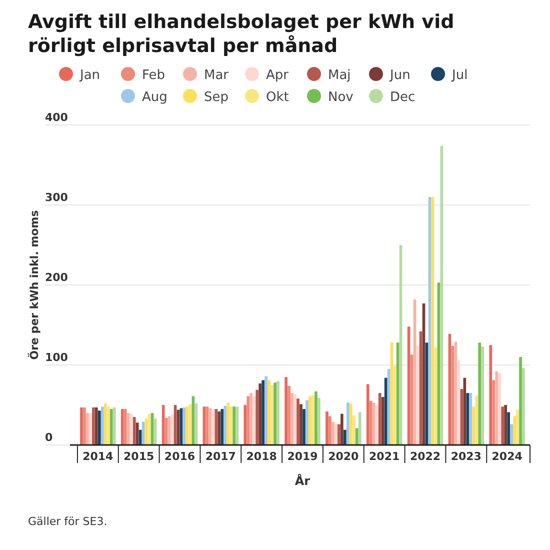 This screenshot has height=550, width=550. Describe the element at coordinates (56, 277) in the screenshot. I see `y-tick-label: 200` at that location.